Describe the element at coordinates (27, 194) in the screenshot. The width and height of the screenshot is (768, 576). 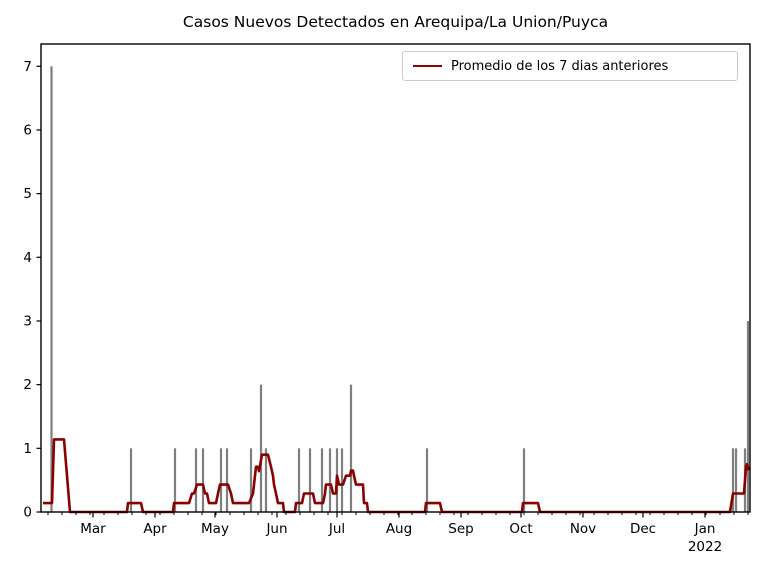
I see `y-tick-label: 5` at that location.